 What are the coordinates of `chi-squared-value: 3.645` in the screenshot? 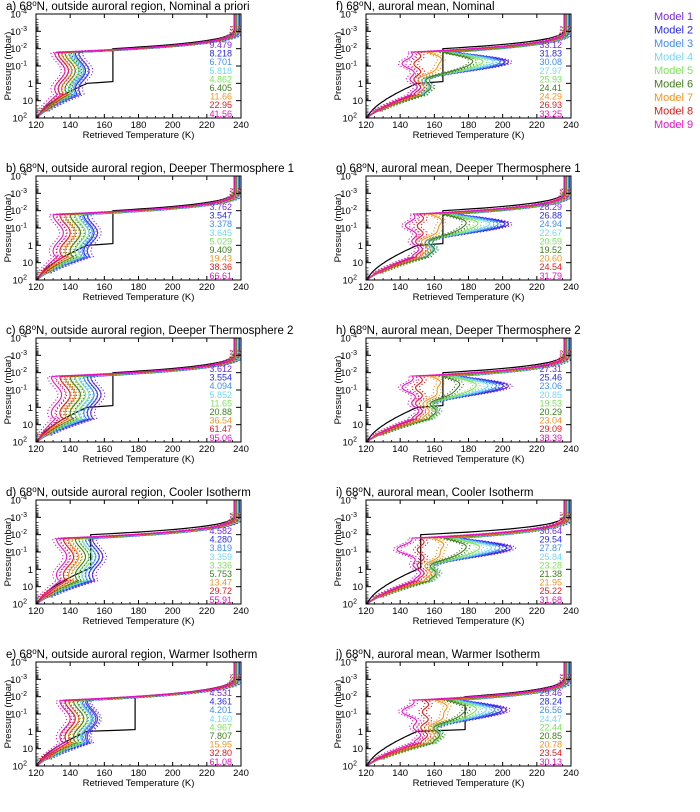 It's located at (220, 233).